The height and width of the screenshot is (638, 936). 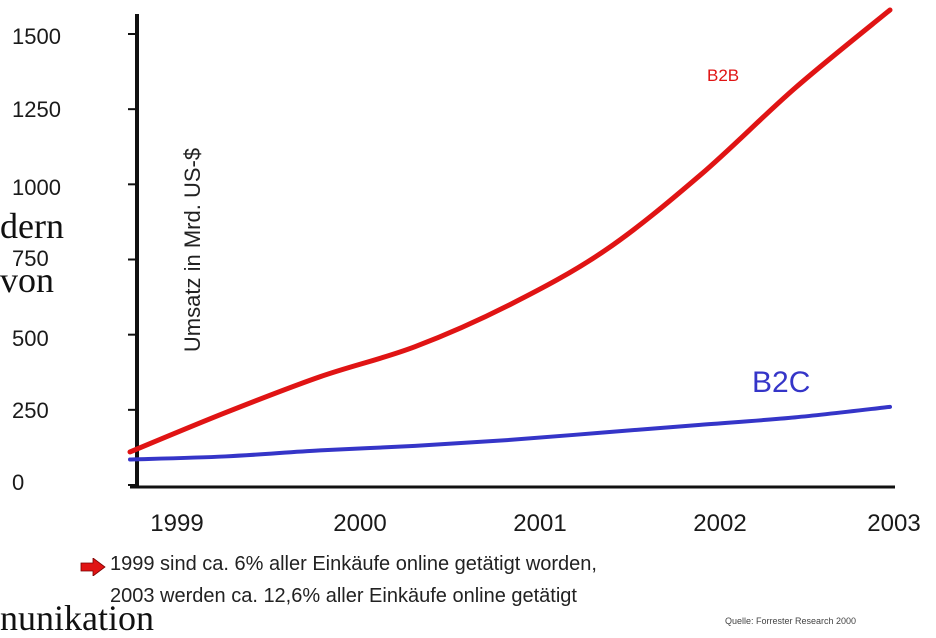 I want to click on y-tick-label: 1500, so click(x=36, y=36).